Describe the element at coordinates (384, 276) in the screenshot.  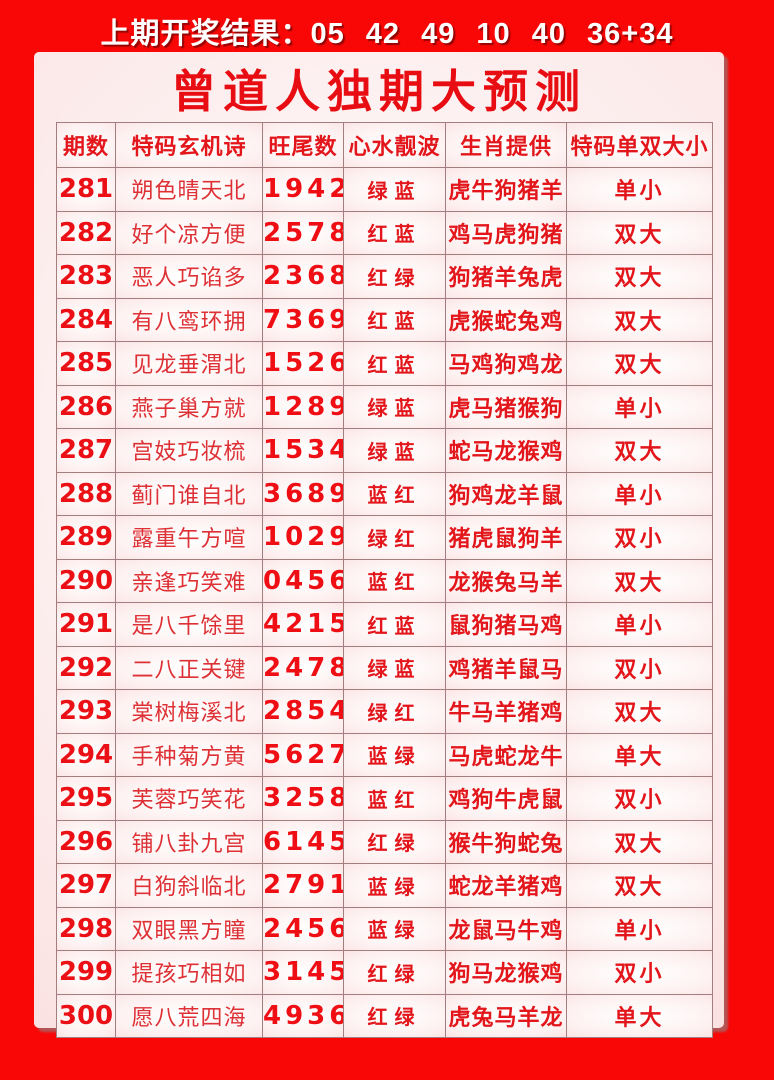
I see `table-row: 283 恶人巧谄多 2368 红绿 狗猪羊兔虎 双大` at that location.